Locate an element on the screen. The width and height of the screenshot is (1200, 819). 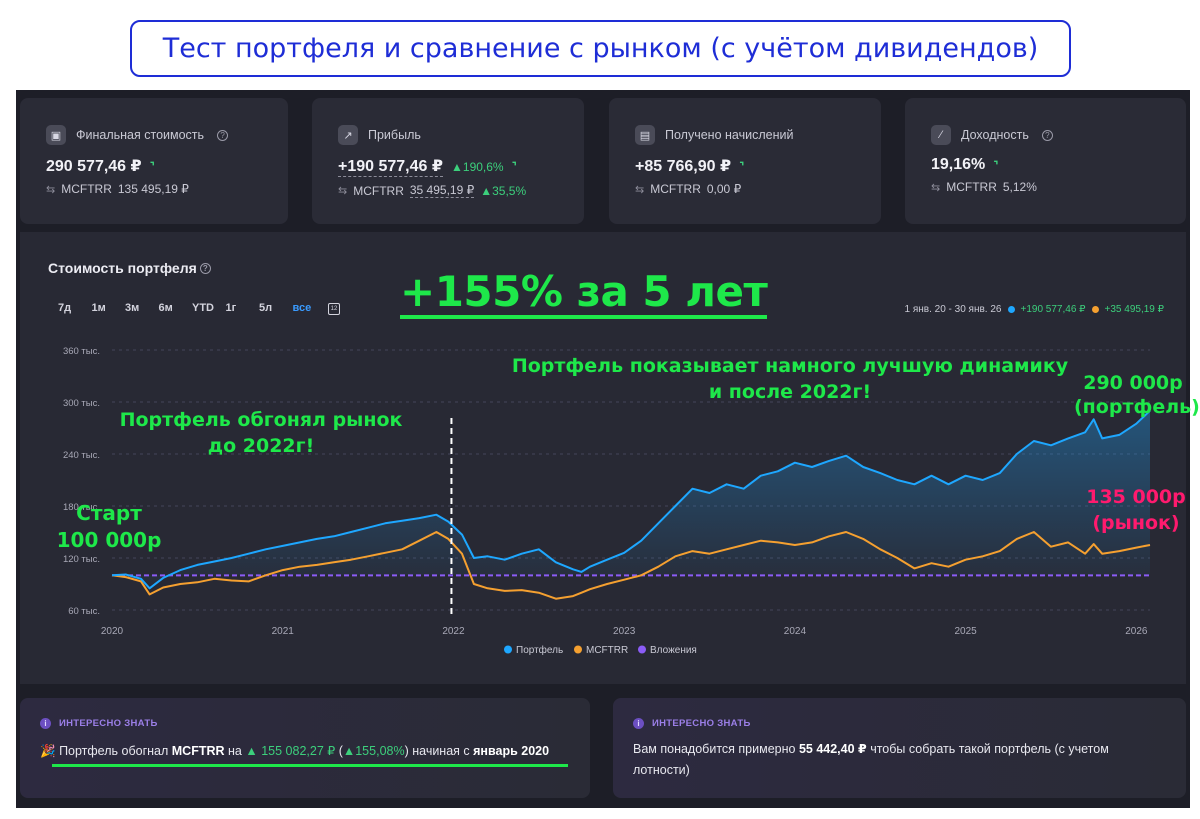
percent-icon: ⁄ is located at coordinates (941, 135).